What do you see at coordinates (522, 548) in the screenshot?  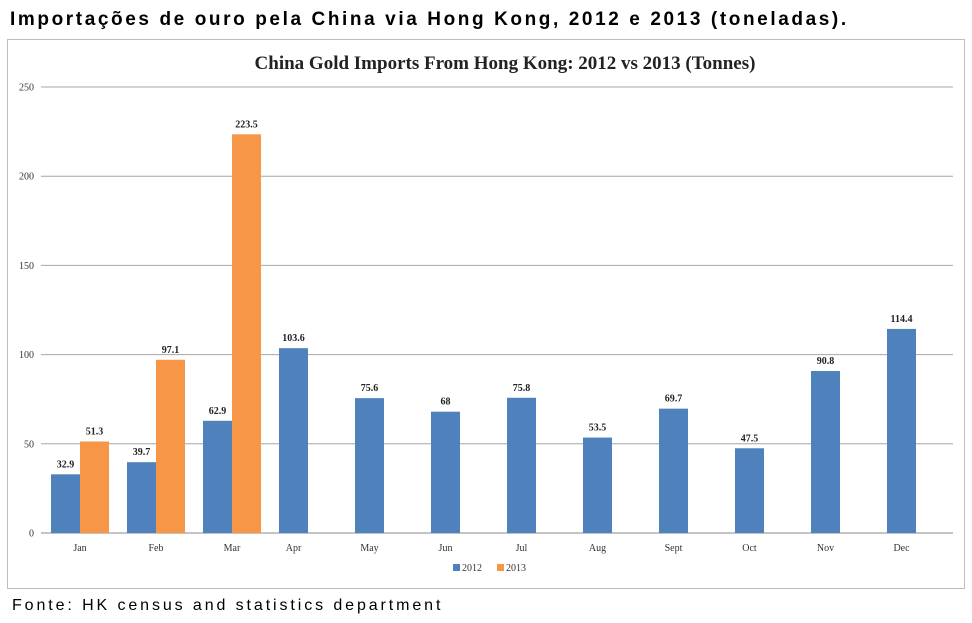 I see `x-tick-label: Jul` at bounding box center [522, 548].